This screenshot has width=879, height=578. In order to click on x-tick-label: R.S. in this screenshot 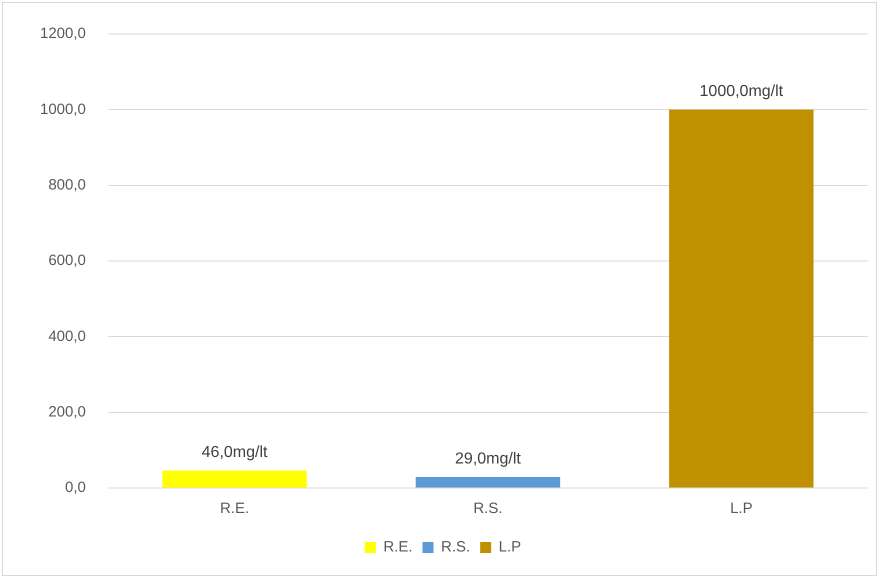, I will do `click(488, 509)`.